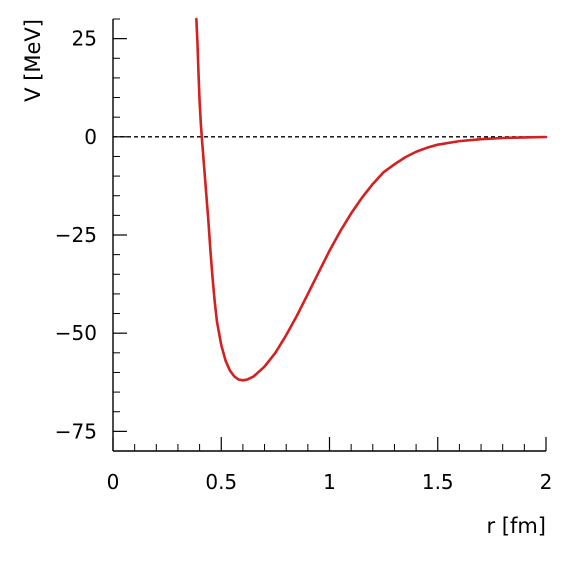  I want to click on y-tick-label: −25, so click(76, 235).